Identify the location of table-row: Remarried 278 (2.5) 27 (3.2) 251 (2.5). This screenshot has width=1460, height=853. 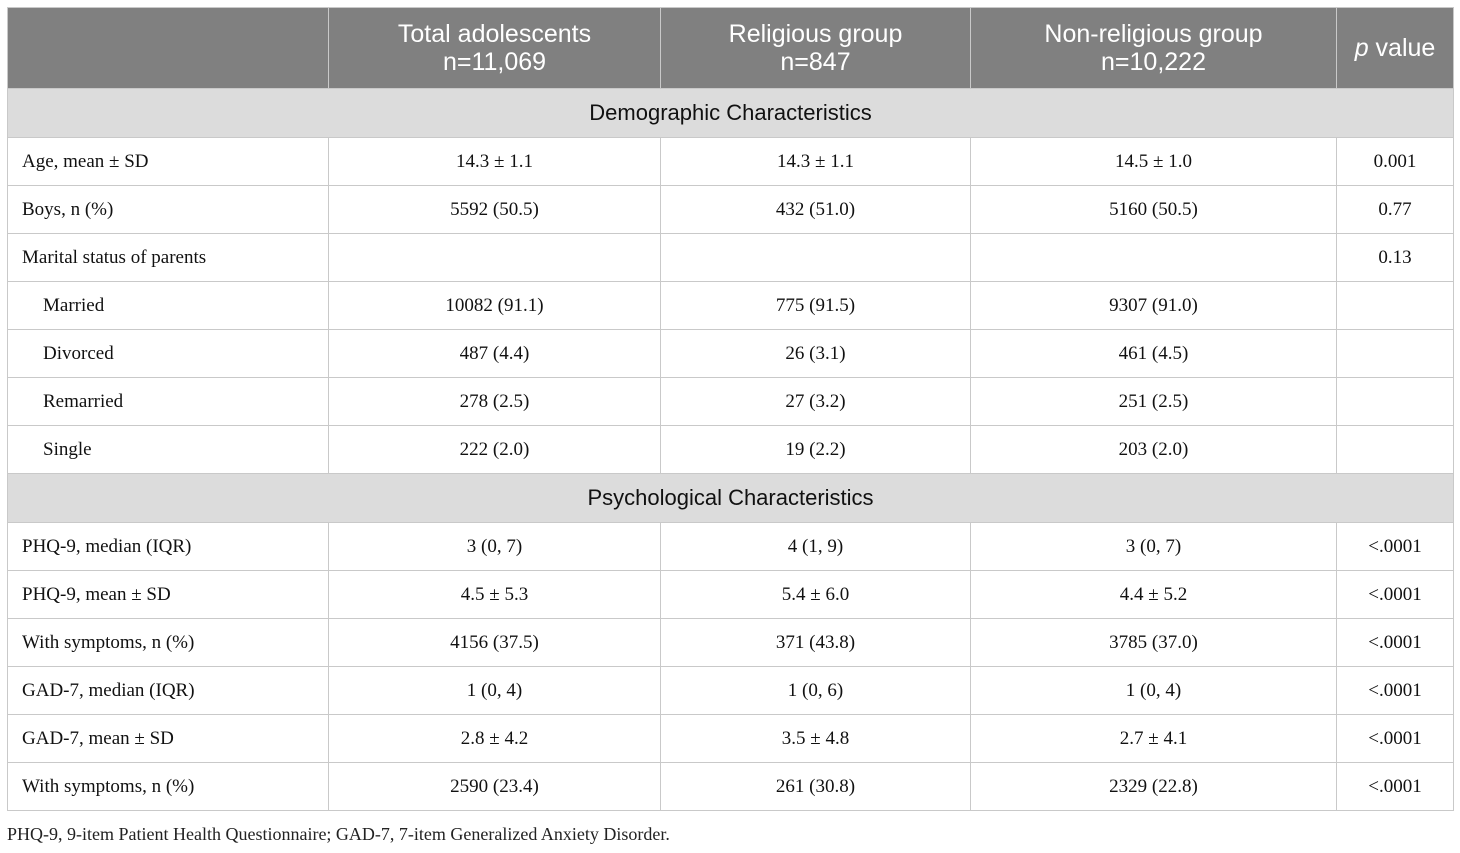
(730, 401).